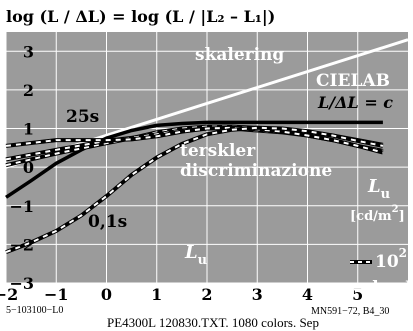 The width and height of the screenshot is (413, 331). I want to click on legend-unit: [cd/m2], so click(377, 214).